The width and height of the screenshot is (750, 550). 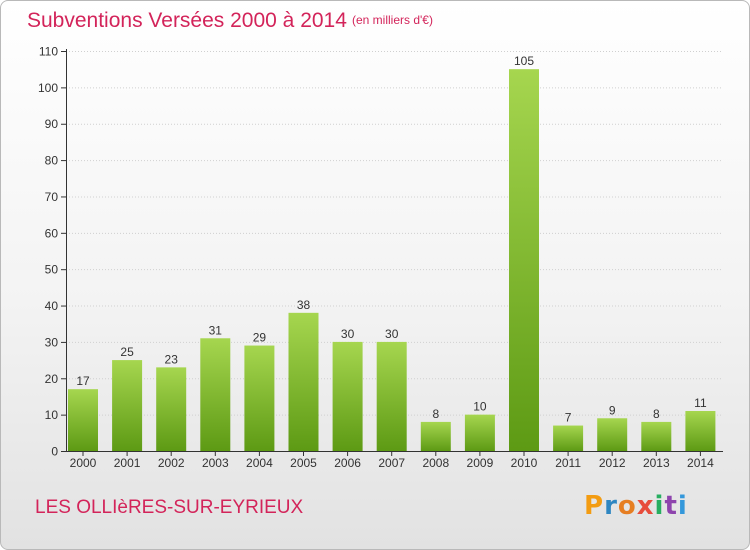 What do you see at coordinates (627, 506) in the screenshot?
I see `logo-letter: o` at bounding box center [627, 506].